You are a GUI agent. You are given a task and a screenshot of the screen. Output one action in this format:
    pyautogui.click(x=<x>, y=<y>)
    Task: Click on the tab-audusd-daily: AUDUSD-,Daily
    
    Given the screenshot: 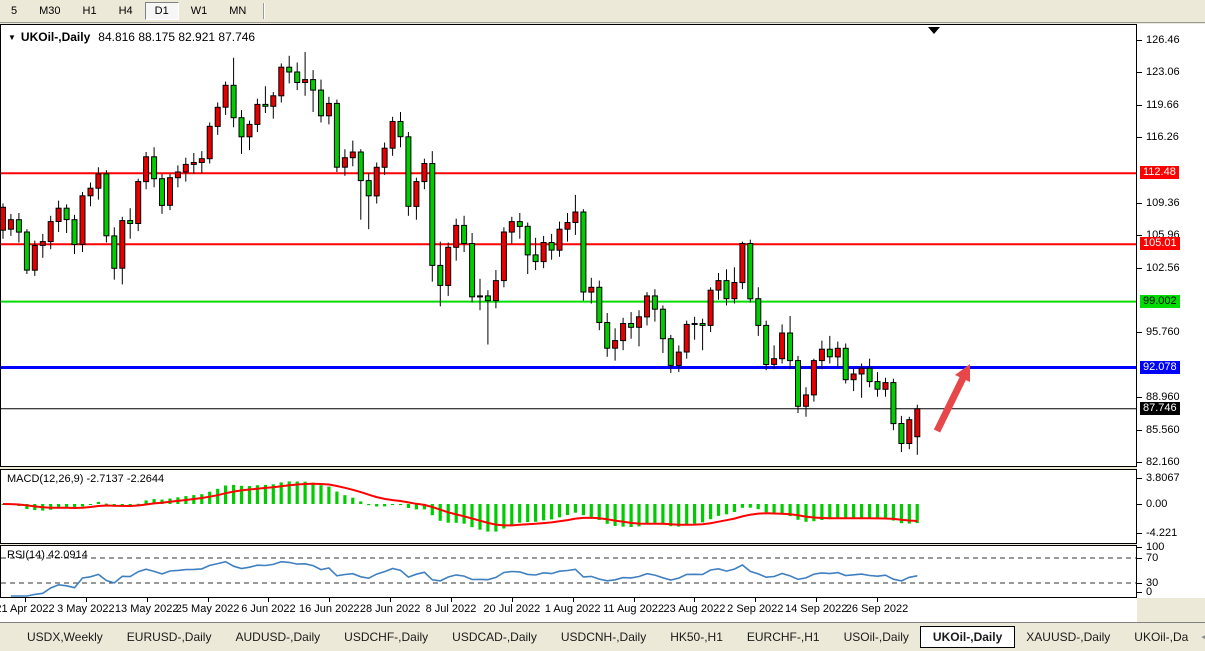 What is the action you would take?
    pyautogui.click(x=278, y=637)
    